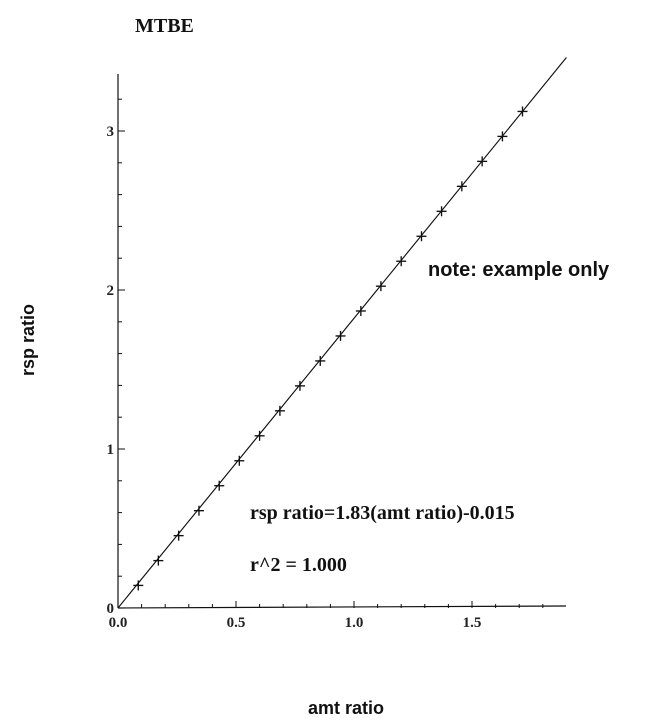 The height and width of the screenshot is (720, 660). I want to click on x-tick-label: 0.0, so click(118, 623).